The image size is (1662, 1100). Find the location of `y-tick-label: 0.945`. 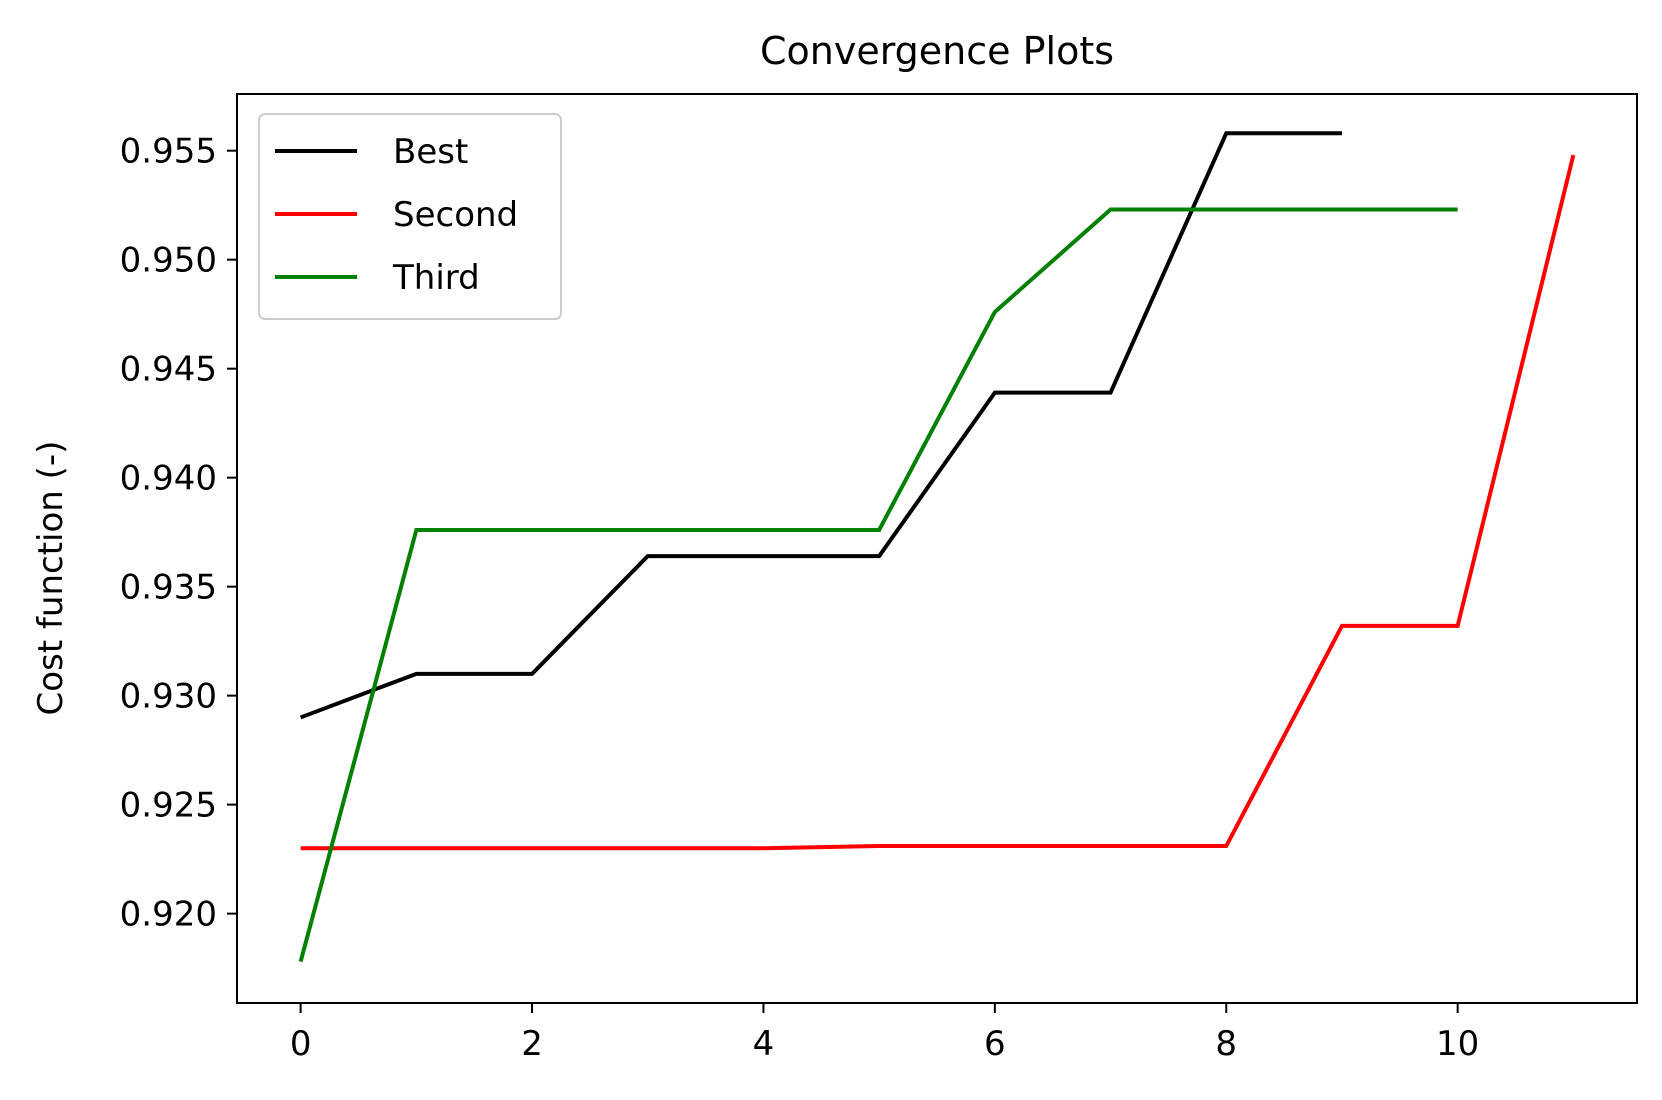

y-tick-label: 0.945 is located at coordinates (168, 370).